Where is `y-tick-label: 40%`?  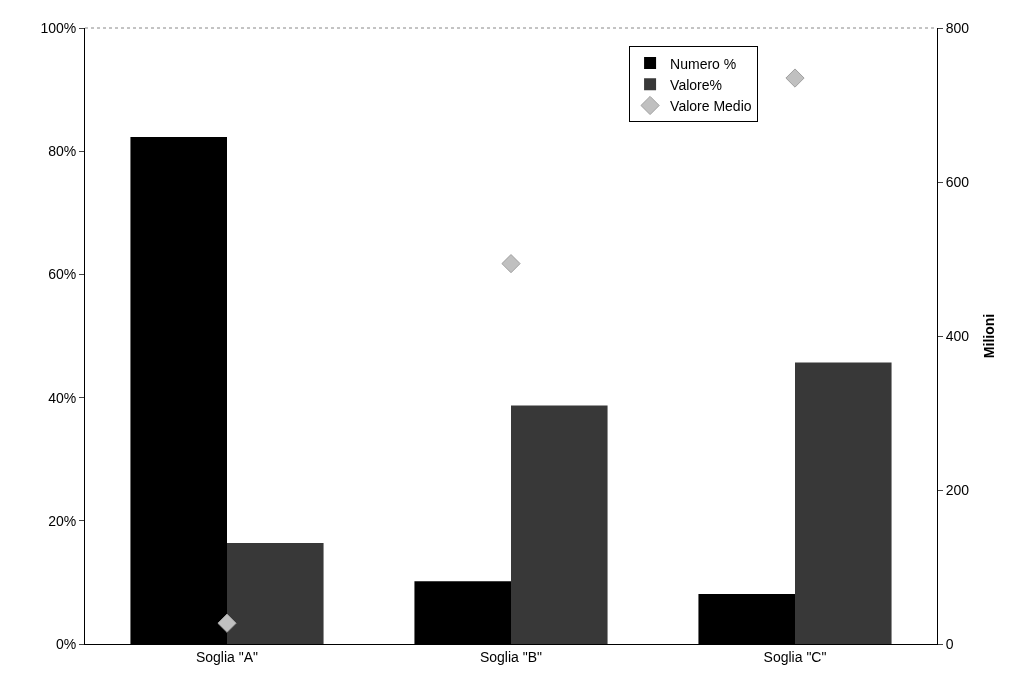 y-tick-label: 40% is located at coordinates (62, 397).